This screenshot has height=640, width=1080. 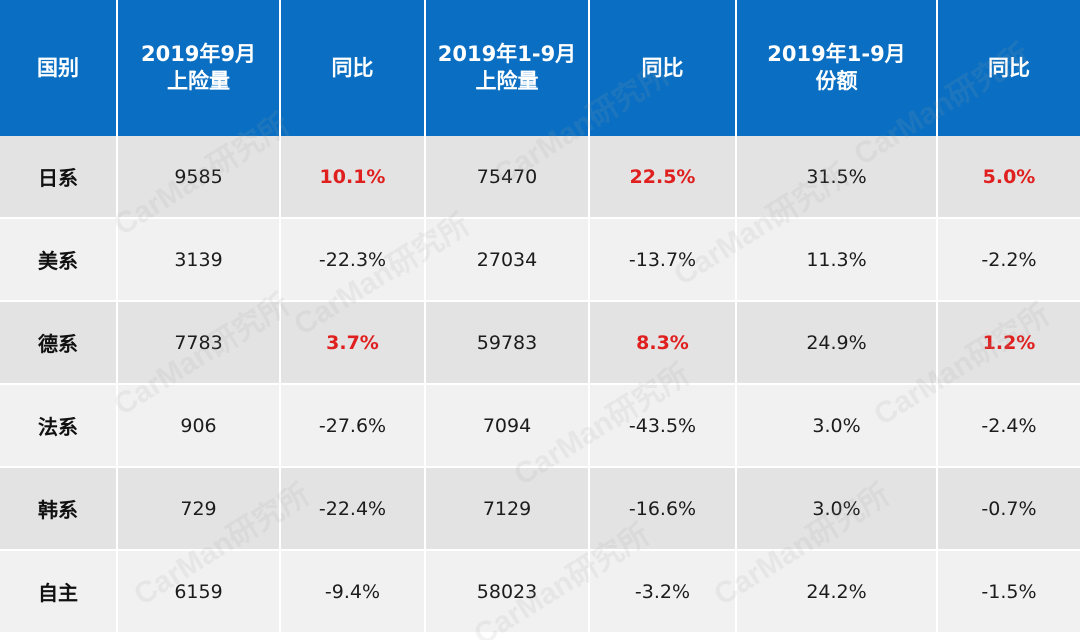 What do you see at coordinates (1009, 177) in the screenshot?
I see `cell-share-yoy: 5.0%` at bounding box center [1009, 177].